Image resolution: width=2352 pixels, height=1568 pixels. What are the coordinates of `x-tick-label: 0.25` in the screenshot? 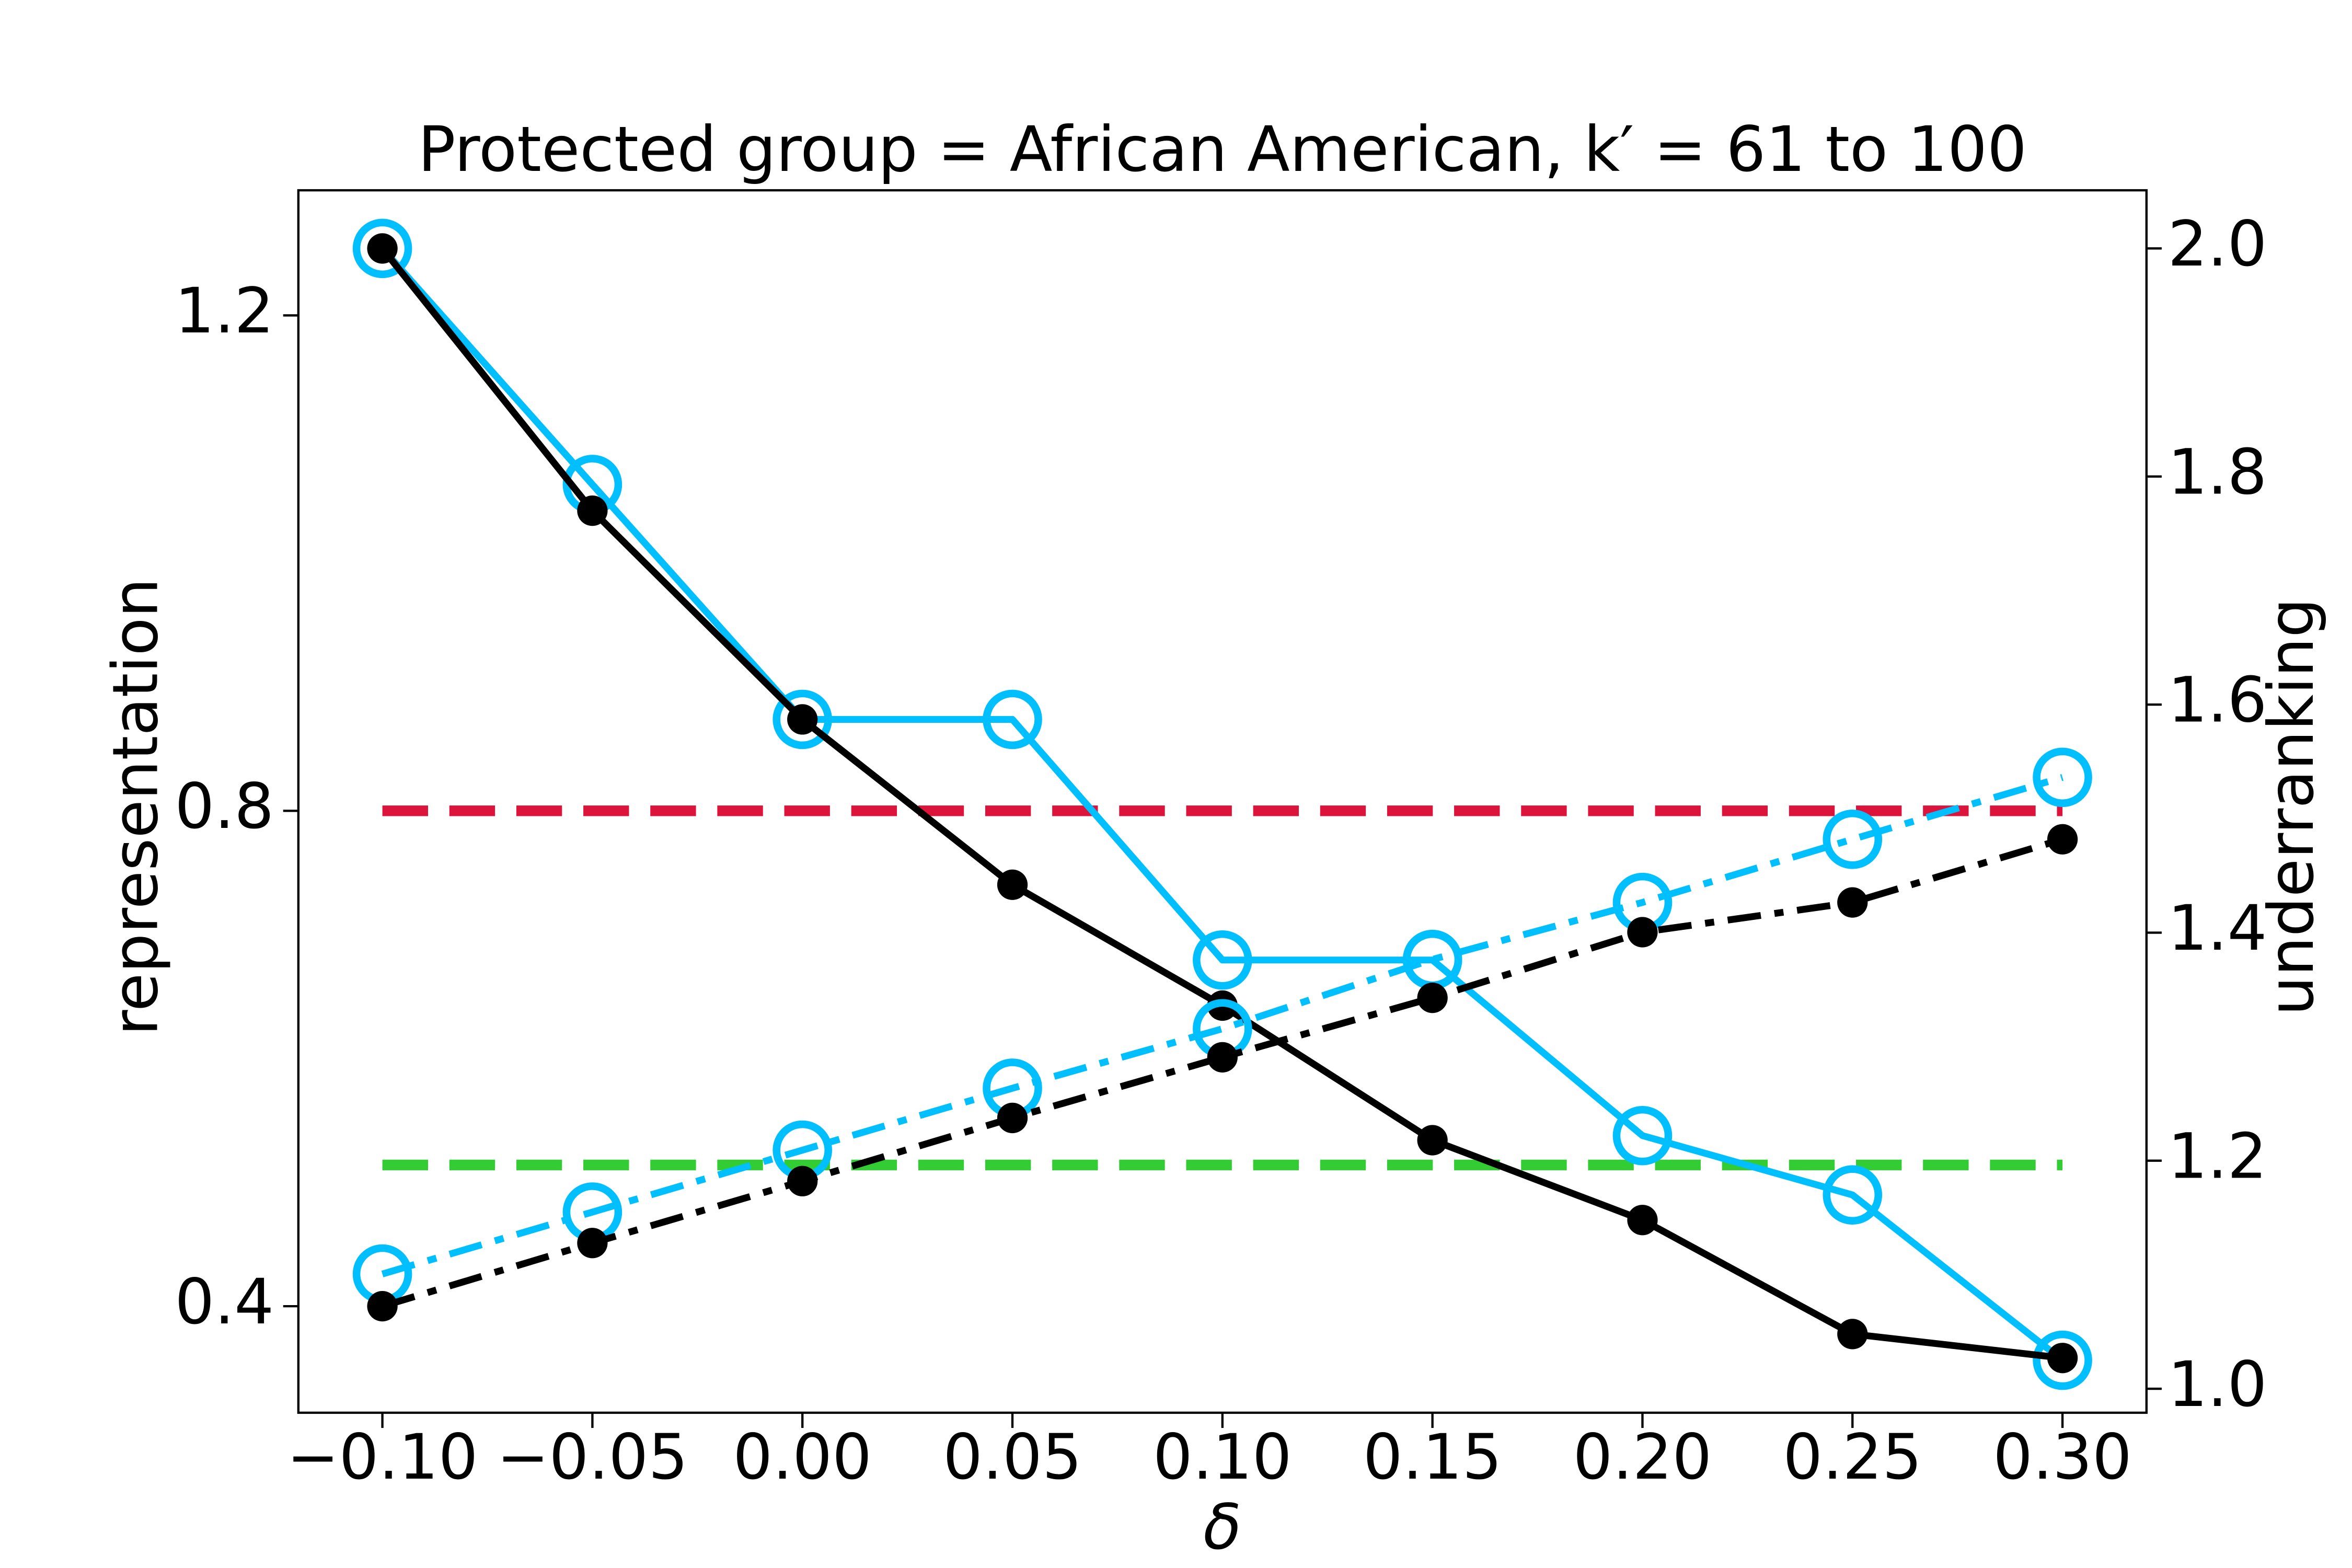 It's located at (1852, 1457).